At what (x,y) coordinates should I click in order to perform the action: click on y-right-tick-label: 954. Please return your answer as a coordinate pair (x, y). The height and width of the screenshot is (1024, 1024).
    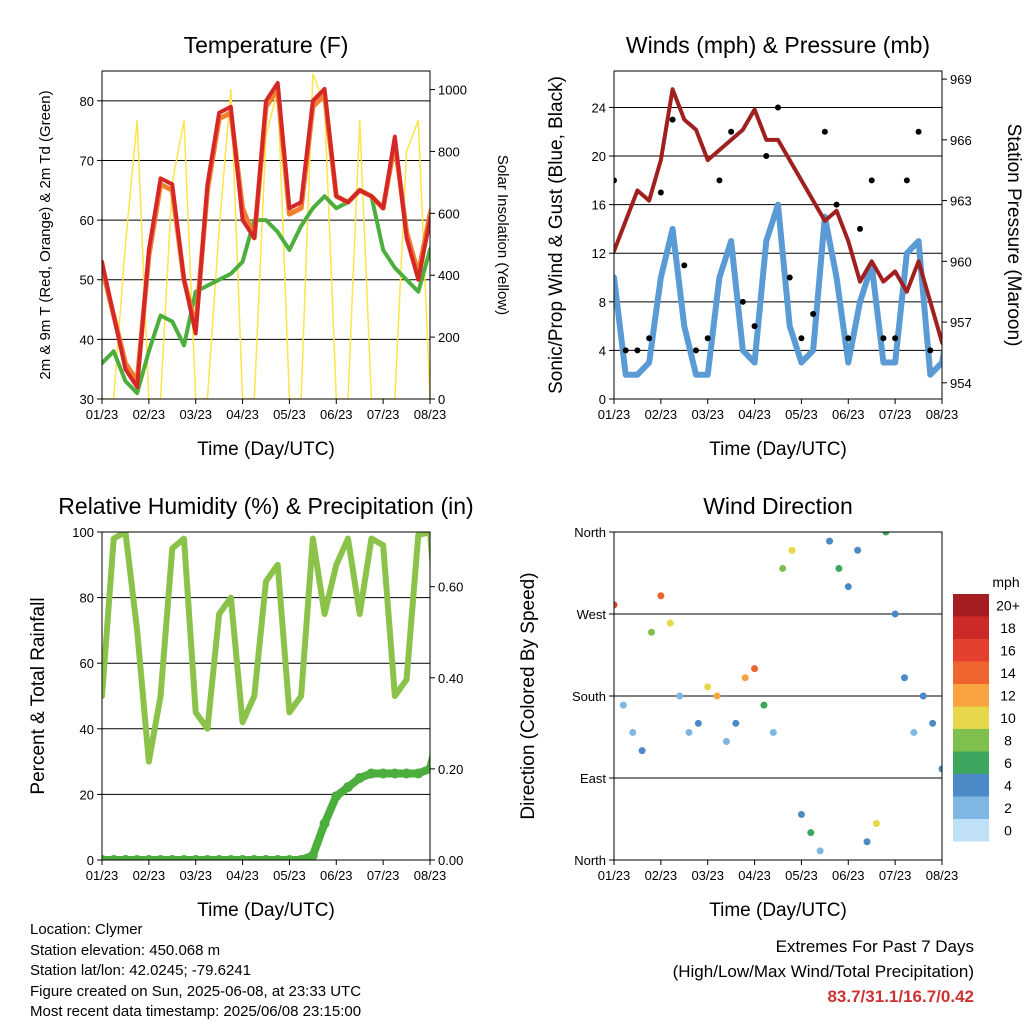
    Looking at the image, I should click on (961, 383).